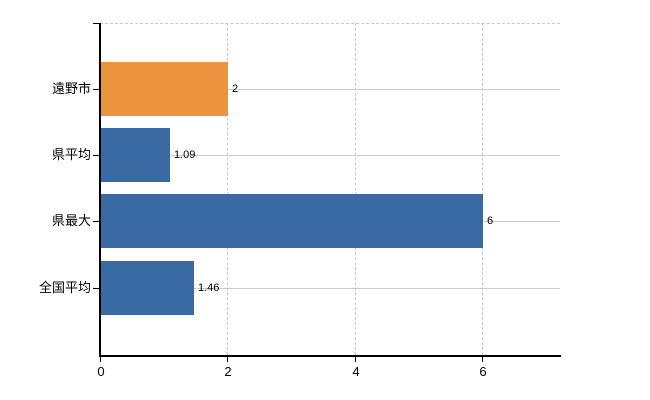  I want to click on x-tick-label: 2, so click(228, 371).